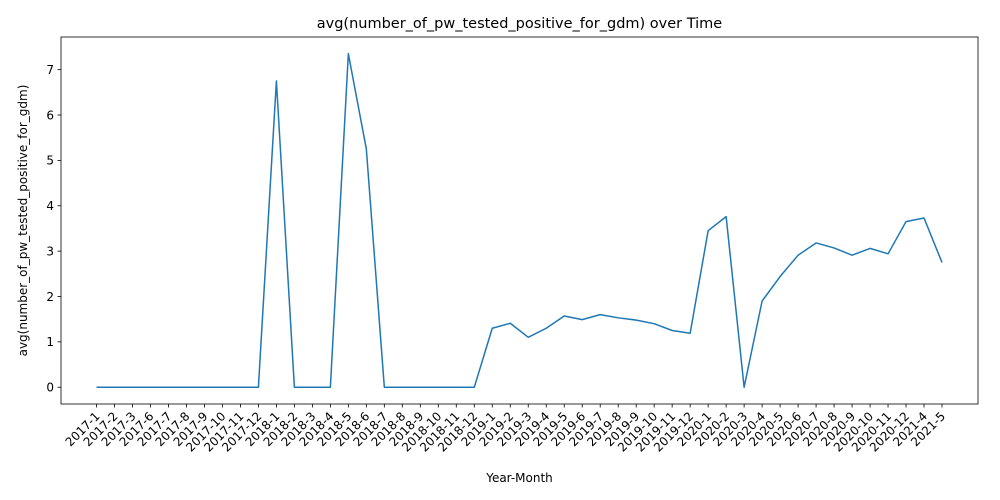 The width and height of the screenshot is (1000, 500). What do you see at coordinates (50, 342) in the screenshot?
I see `y-tick-label: 1` at bounding box center [50, 342].